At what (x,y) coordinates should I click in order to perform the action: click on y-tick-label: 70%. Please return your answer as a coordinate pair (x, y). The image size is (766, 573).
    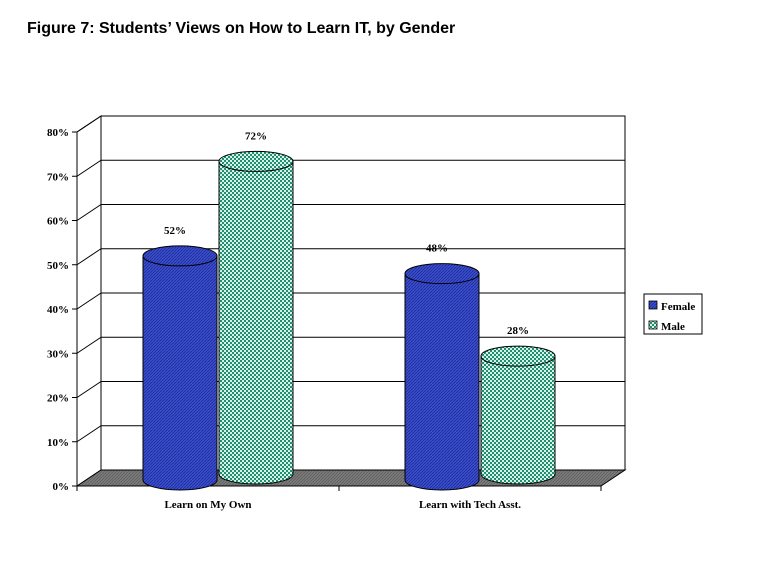
    Looking at the image, I should click on (58, 177).